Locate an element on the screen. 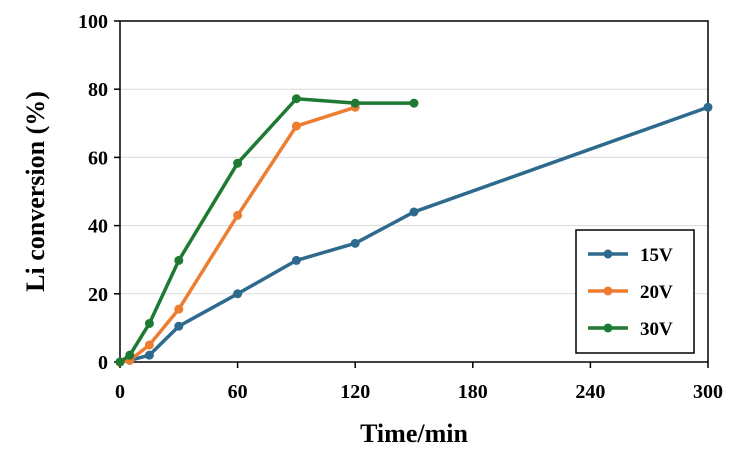 The height and width of the screenshot is (455, 741). x-tick-label-60: 60 is located at coordinates (238, 392).